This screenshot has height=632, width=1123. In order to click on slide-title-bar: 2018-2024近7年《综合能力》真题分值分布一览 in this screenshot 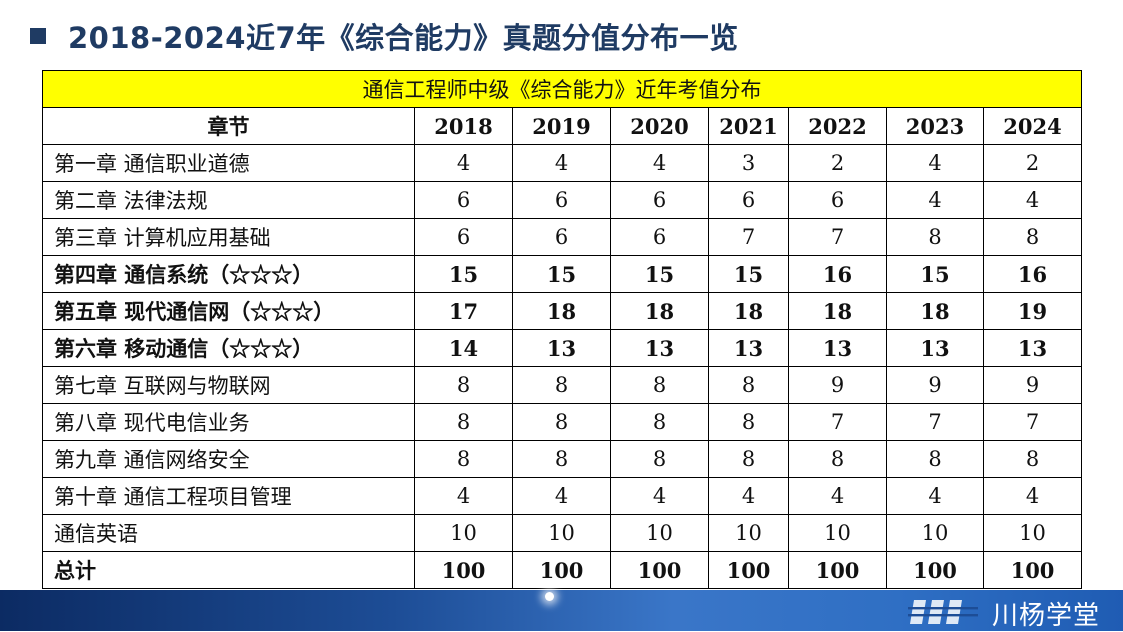, I will do `click(384, 36)`.